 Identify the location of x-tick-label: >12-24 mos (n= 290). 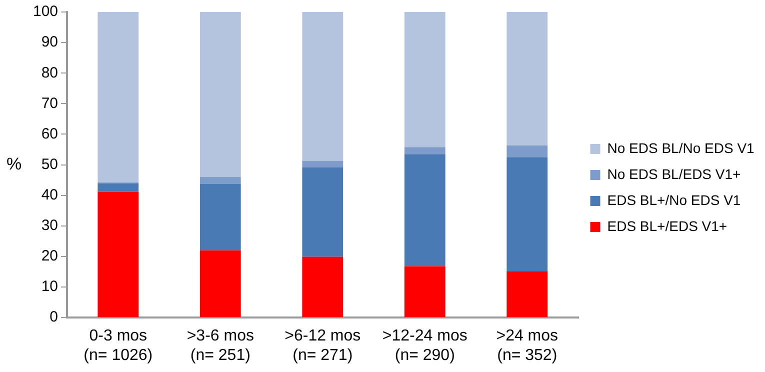
(425, 346).